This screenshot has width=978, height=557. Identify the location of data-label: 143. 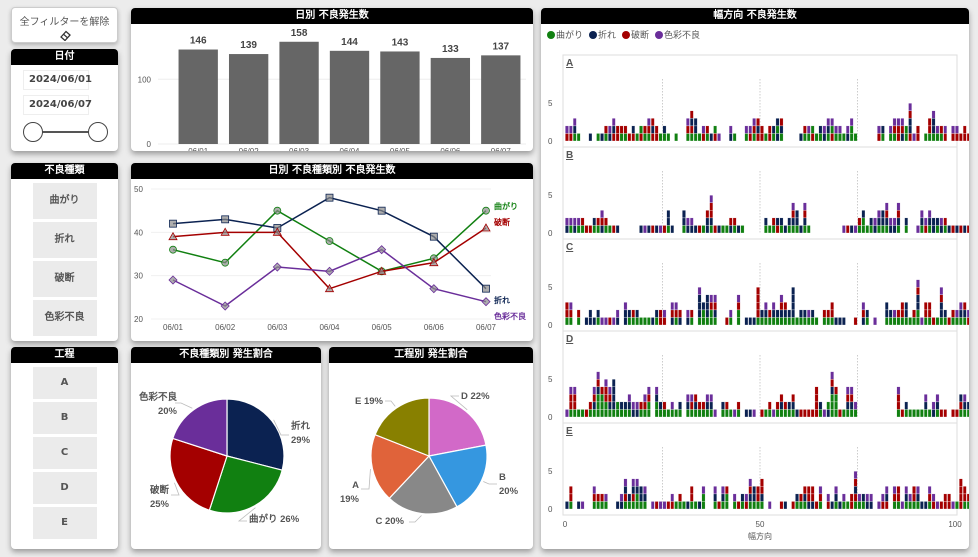
(400, 42).